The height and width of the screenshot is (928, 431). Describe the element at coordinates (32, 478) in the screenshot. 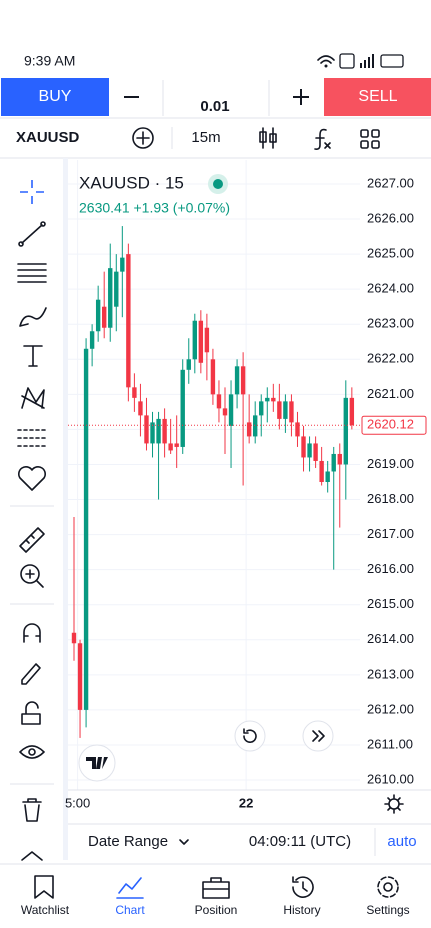

I see `favorites-tool` at that location.